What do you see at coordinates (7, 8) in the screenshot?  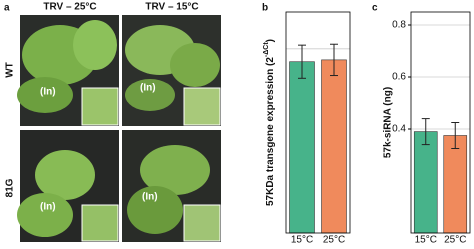 I see `panel-label: a` at bounding box center [7, 8].